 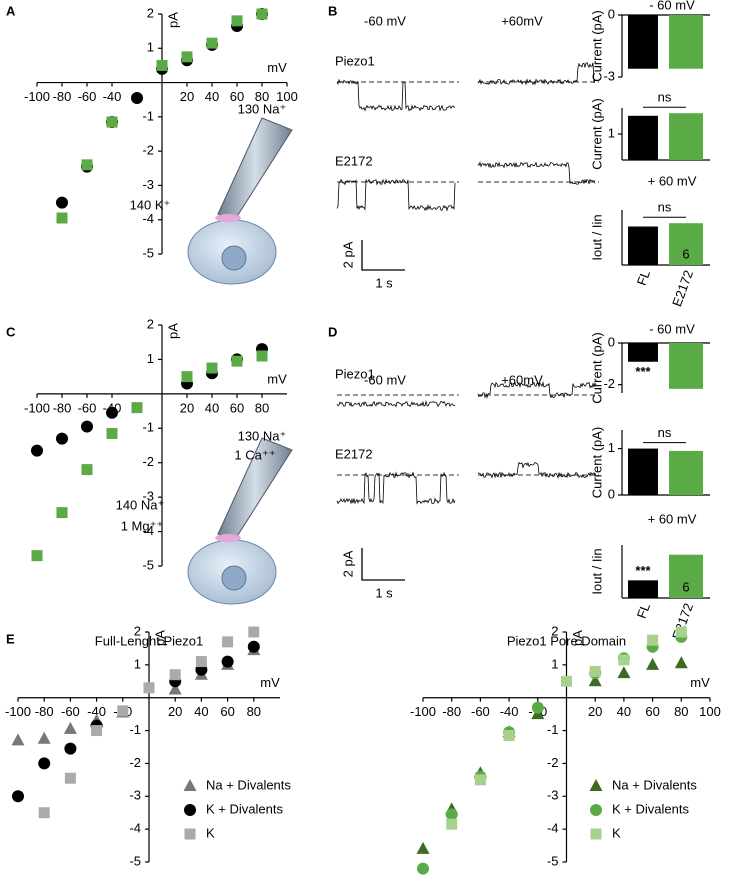 What do you see at coordinates (642, 253) in the screenshot?
I see `n-label: 8` at bounding box center [642, 253].